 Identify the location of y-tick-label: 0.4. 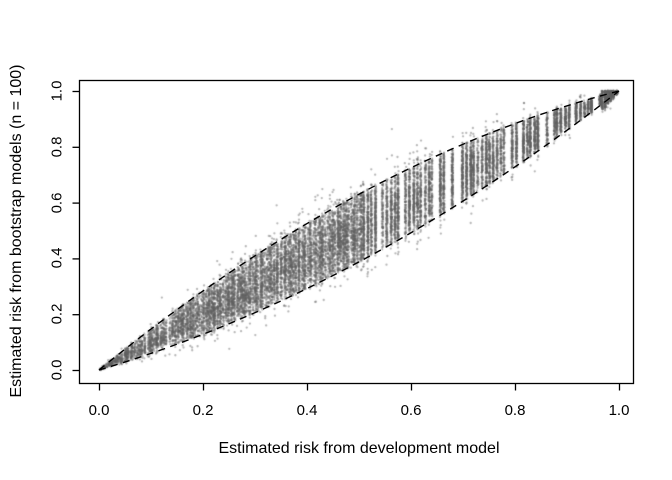
(57, 258).